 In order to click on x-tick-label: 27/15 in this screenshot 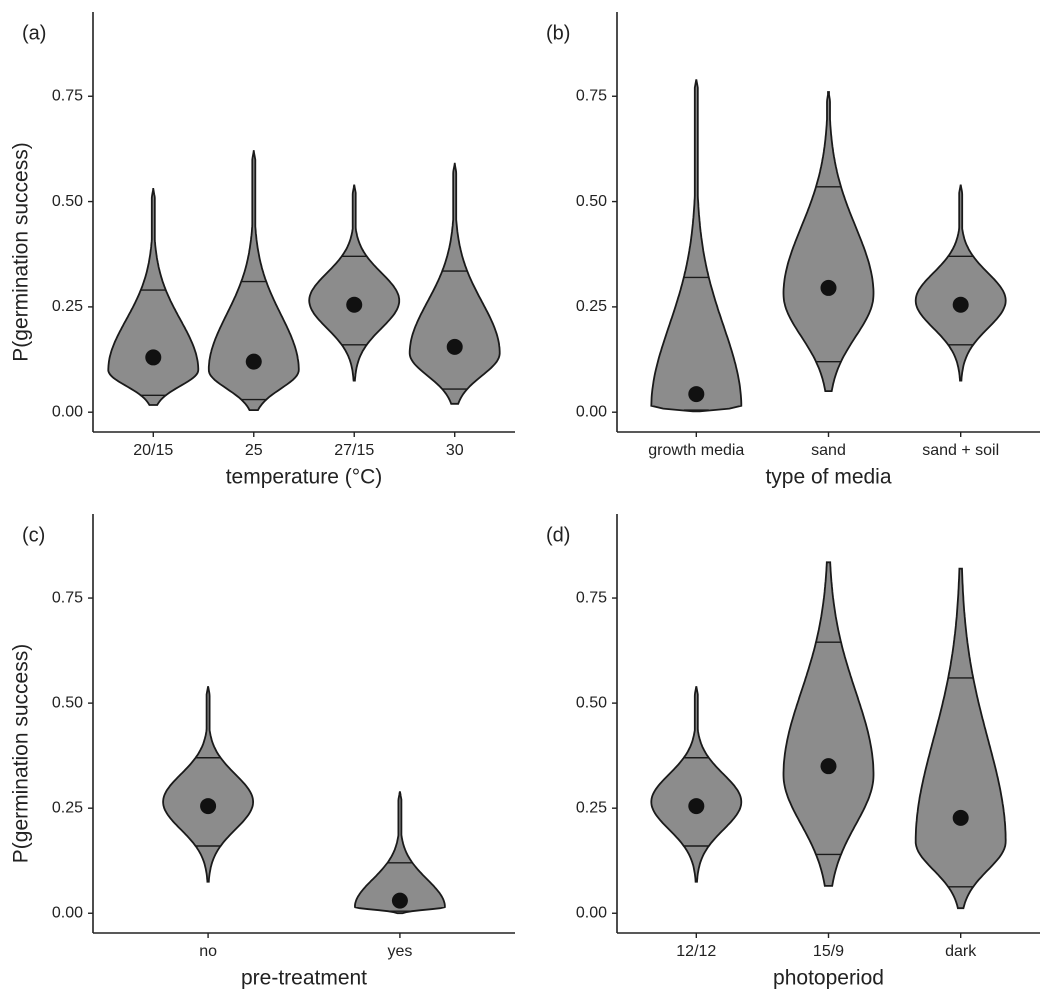, I will do `click(354, 450)`.